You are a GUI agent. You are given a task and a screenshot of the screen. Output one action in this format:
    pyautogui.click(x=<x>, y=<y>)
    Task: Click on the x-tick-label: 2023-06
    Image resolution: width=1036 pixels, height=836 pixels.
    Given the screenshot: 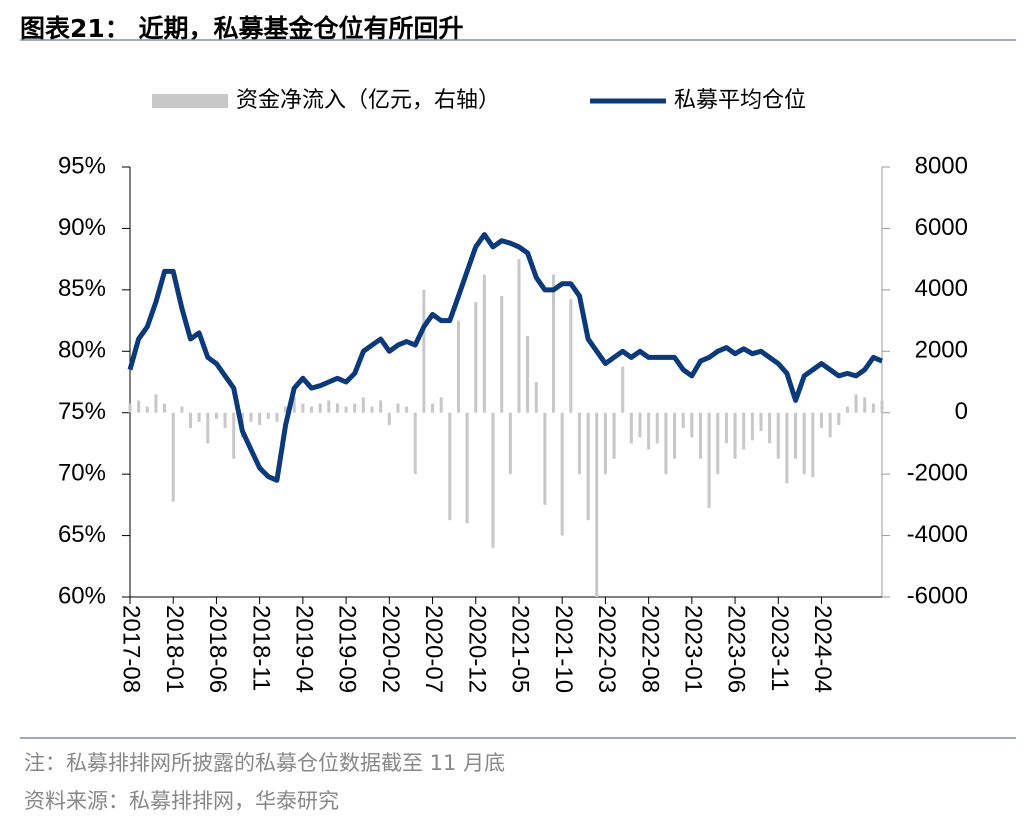 What is the action you would take?
    pyautogui.click(x=736, y=649)
    